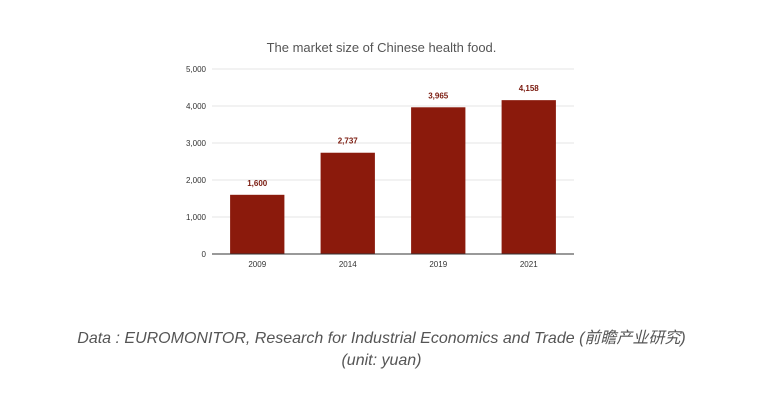  Describe the element at coordinates (257, 224) in the screenshot. I see `bar-2009` at that location.